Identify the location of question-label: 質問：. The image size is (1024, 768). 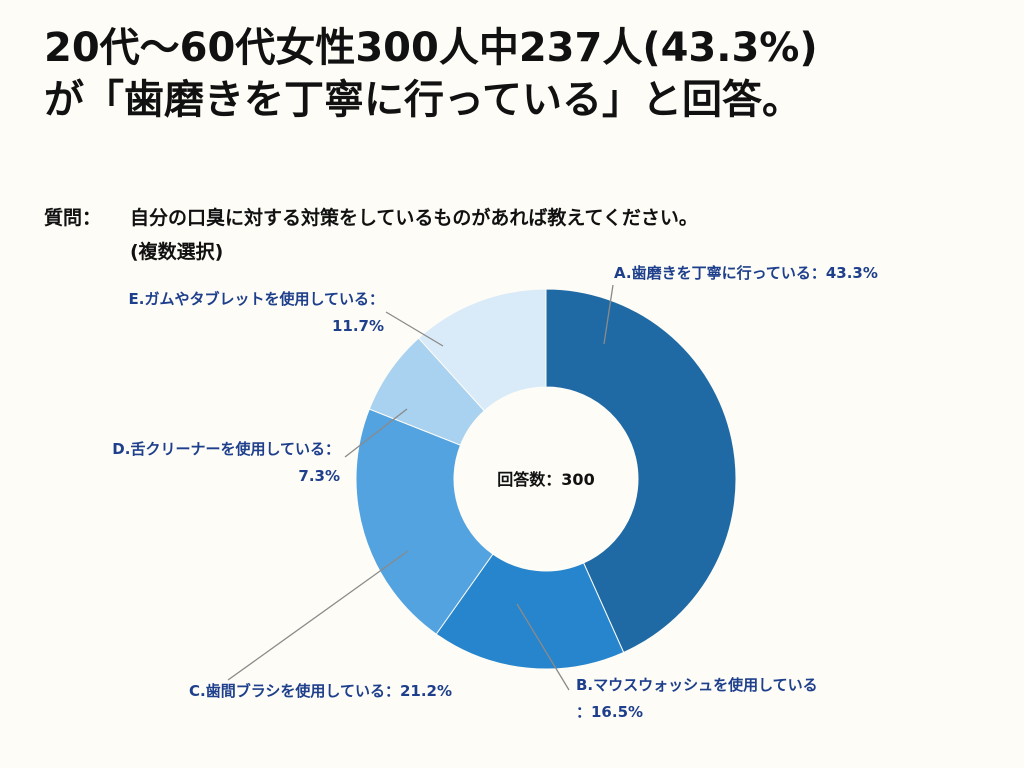
(73, 218).